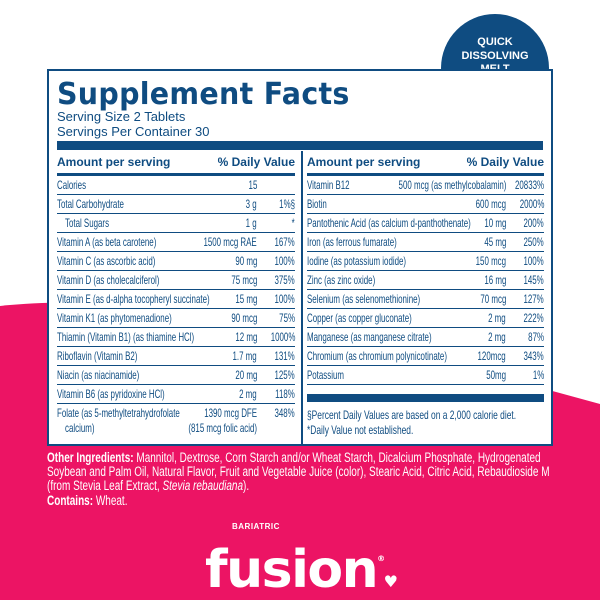 The width and height of the screenshot is (600, 608). Describe the element at coordinates (491, 356) in the screenshot. I see `nutrient-amount: 120mcg` at that location.